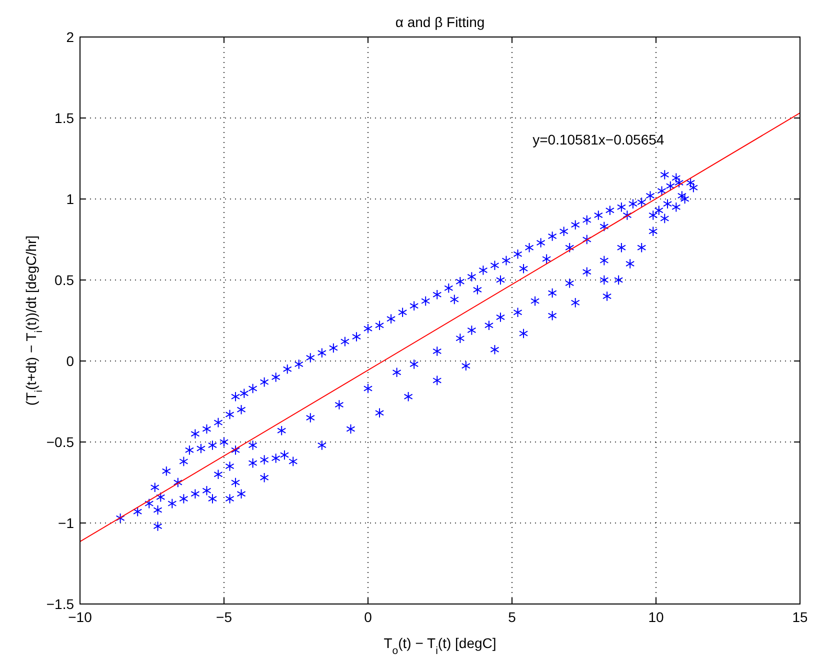 The image size is (815, 668). I want to click on y-tick-label: −0.5, so click(60, 442).